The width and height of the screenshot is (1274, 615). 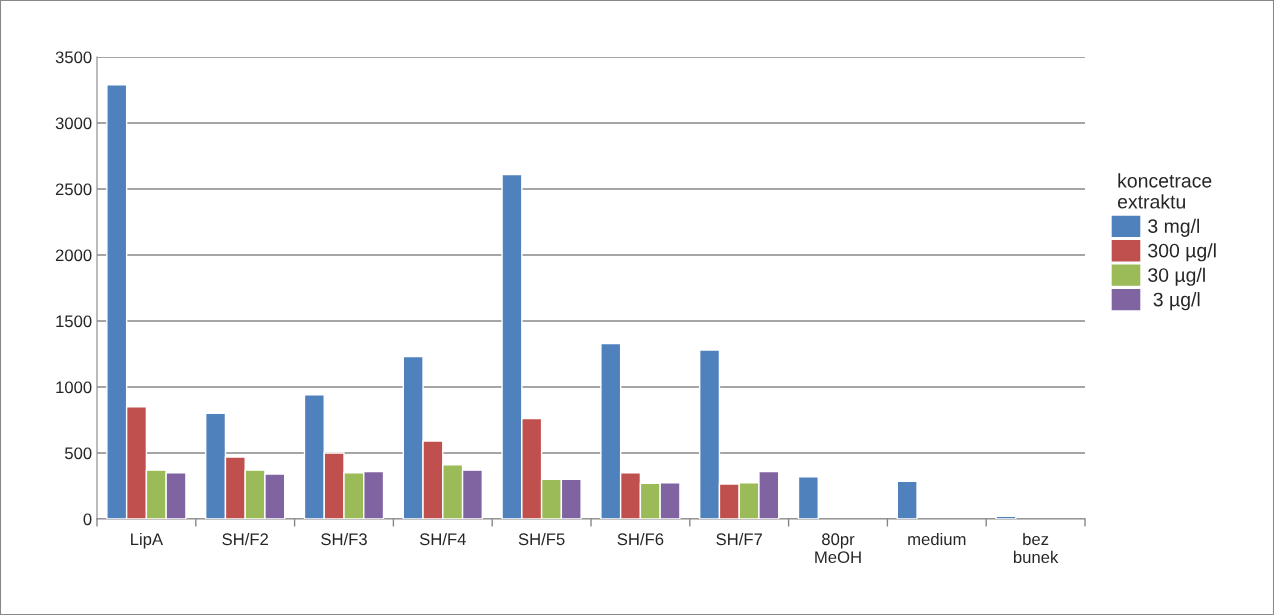 I want to click on y-tick-label: 1000, so click(x=74, y=387).